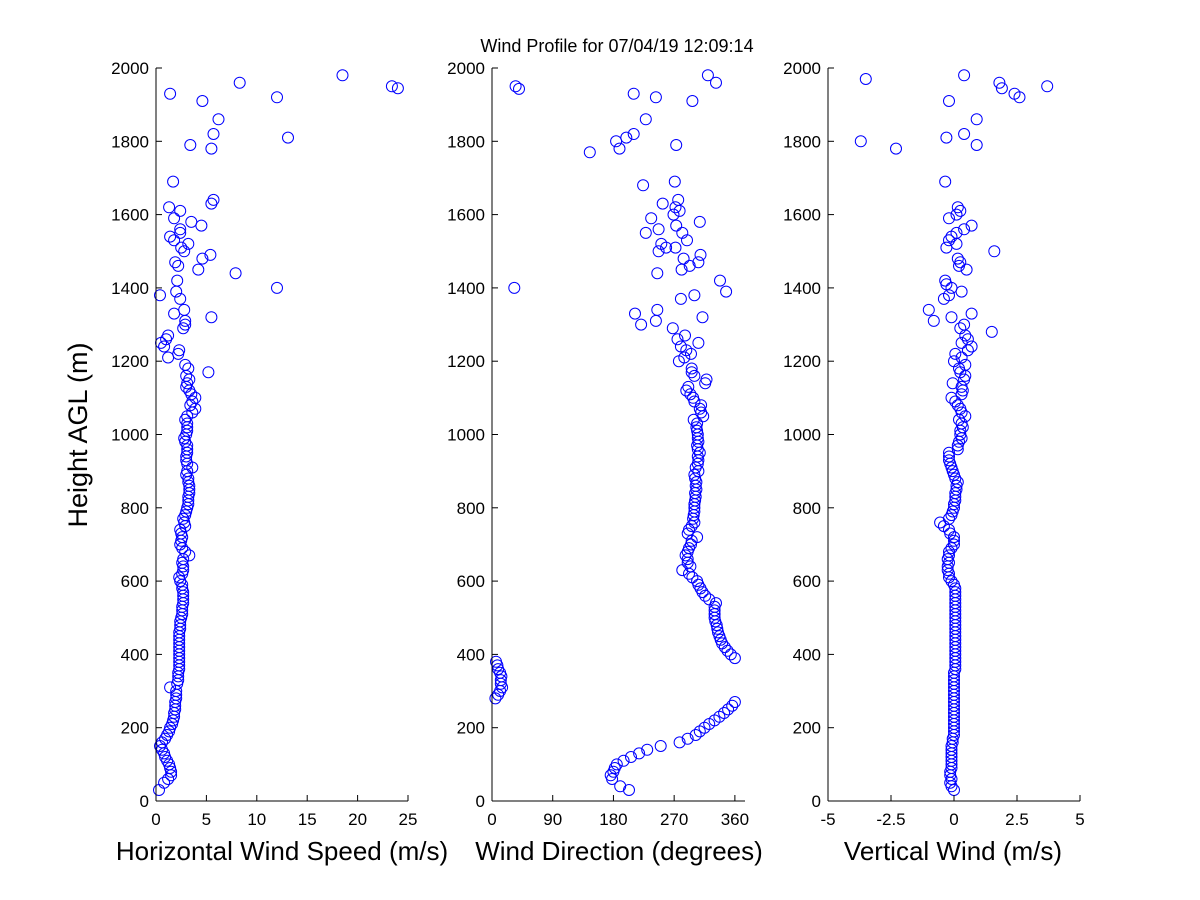 Image resolution: width=1200 pixels, height=900 pixels. I want to click on direction-y-tick-label: 1400, so click(466, 288).